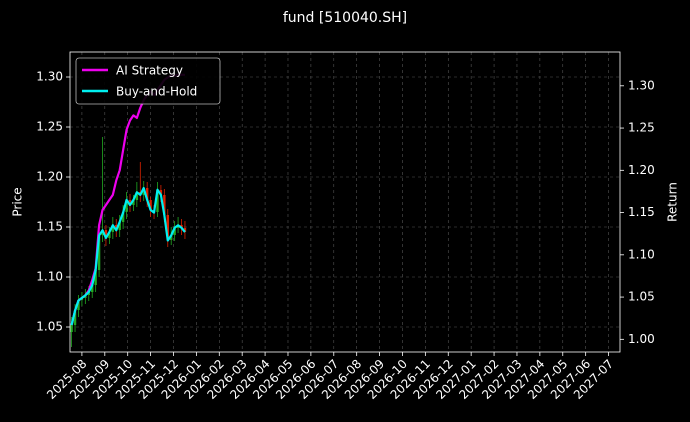 The width and height of the screenshot is (690, 422). What do you see at coordinates (49, 327) in the screenshot?
I see `y-tick-label: 1.05` at bounding box center [49, 327].